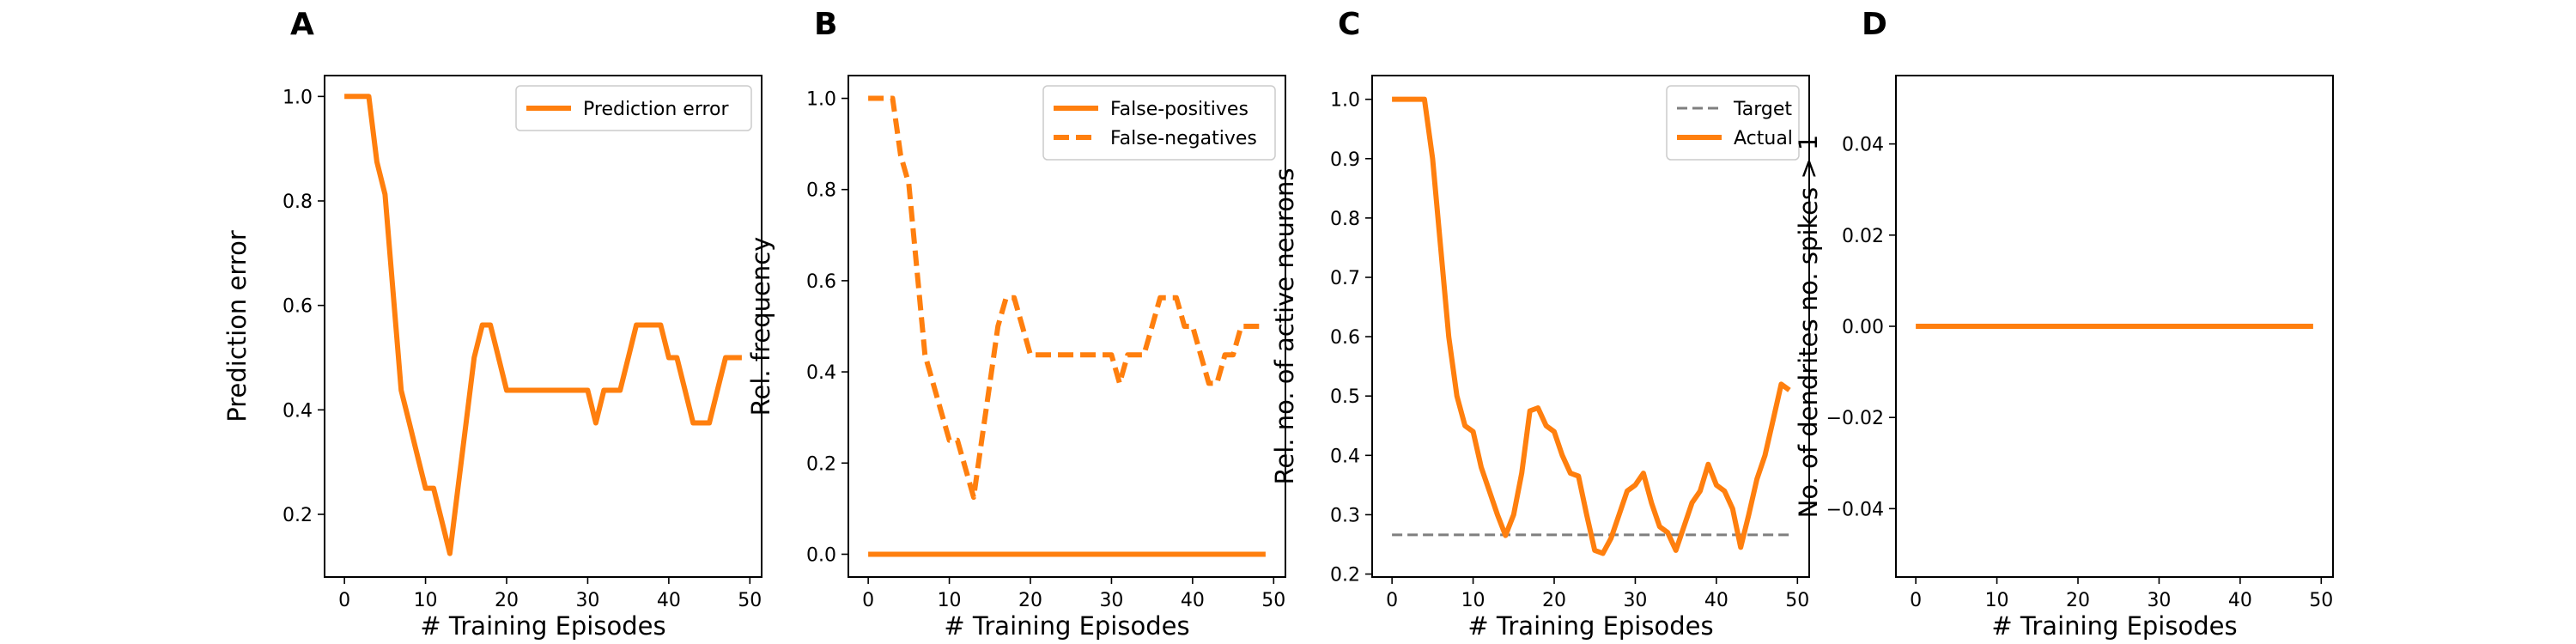  Describe the element at coordinates (1180, 109) in the screenshot. I see `legend-label: False-positives` at that location.